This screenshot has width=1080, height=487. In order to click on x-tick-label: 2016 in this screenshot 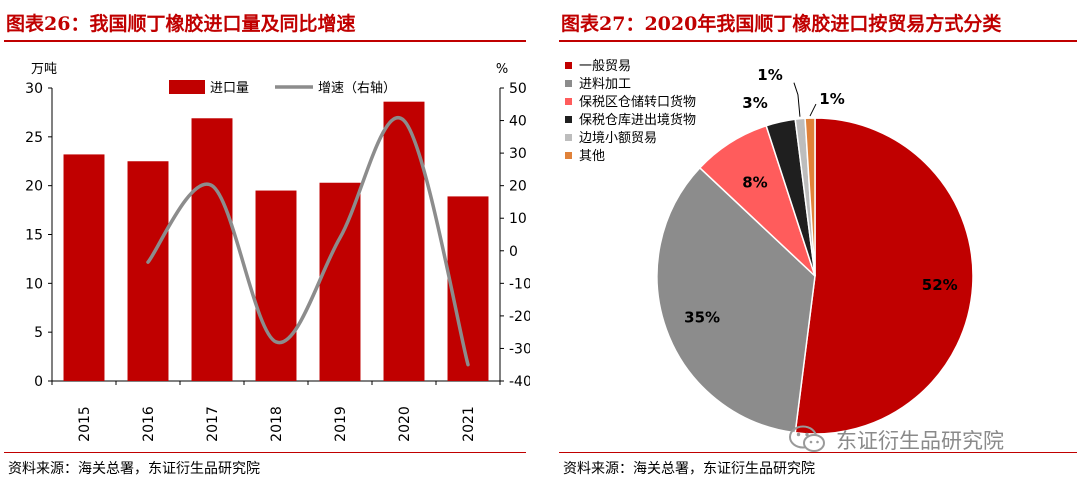, I will do `click(149, 424)`.